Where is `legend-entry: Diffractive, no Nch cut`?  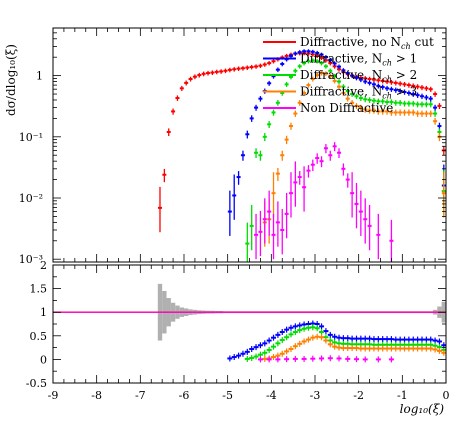
legend-entry: Diffractive, no Nch cut is located at coordinates (348, 43).